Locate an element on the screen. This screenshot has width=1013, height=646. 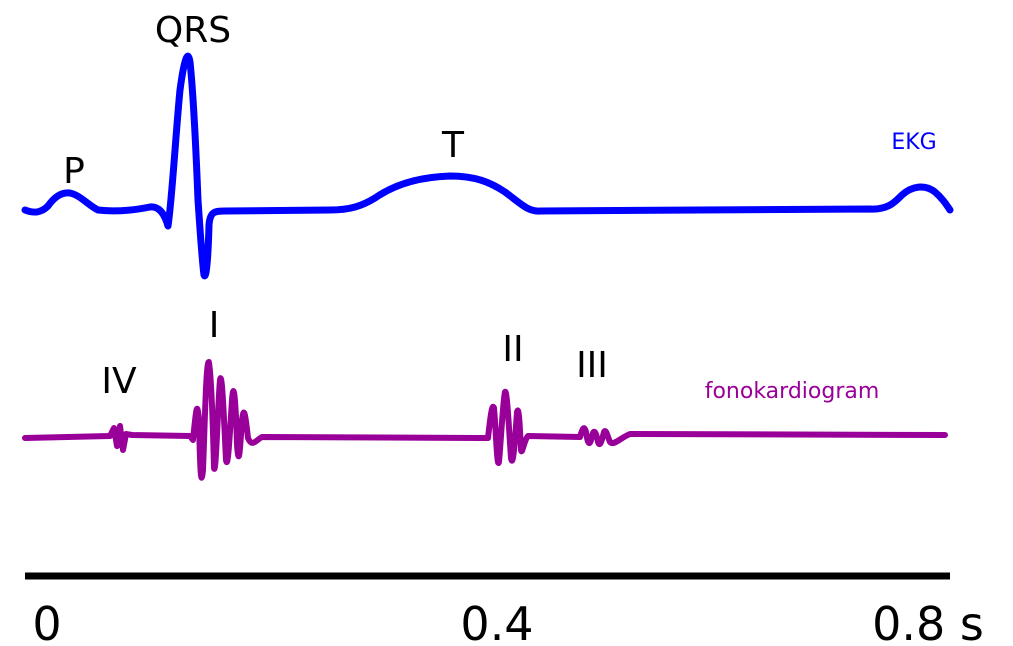
first-heart-sound-label: I is located at coordinates (214, 325).